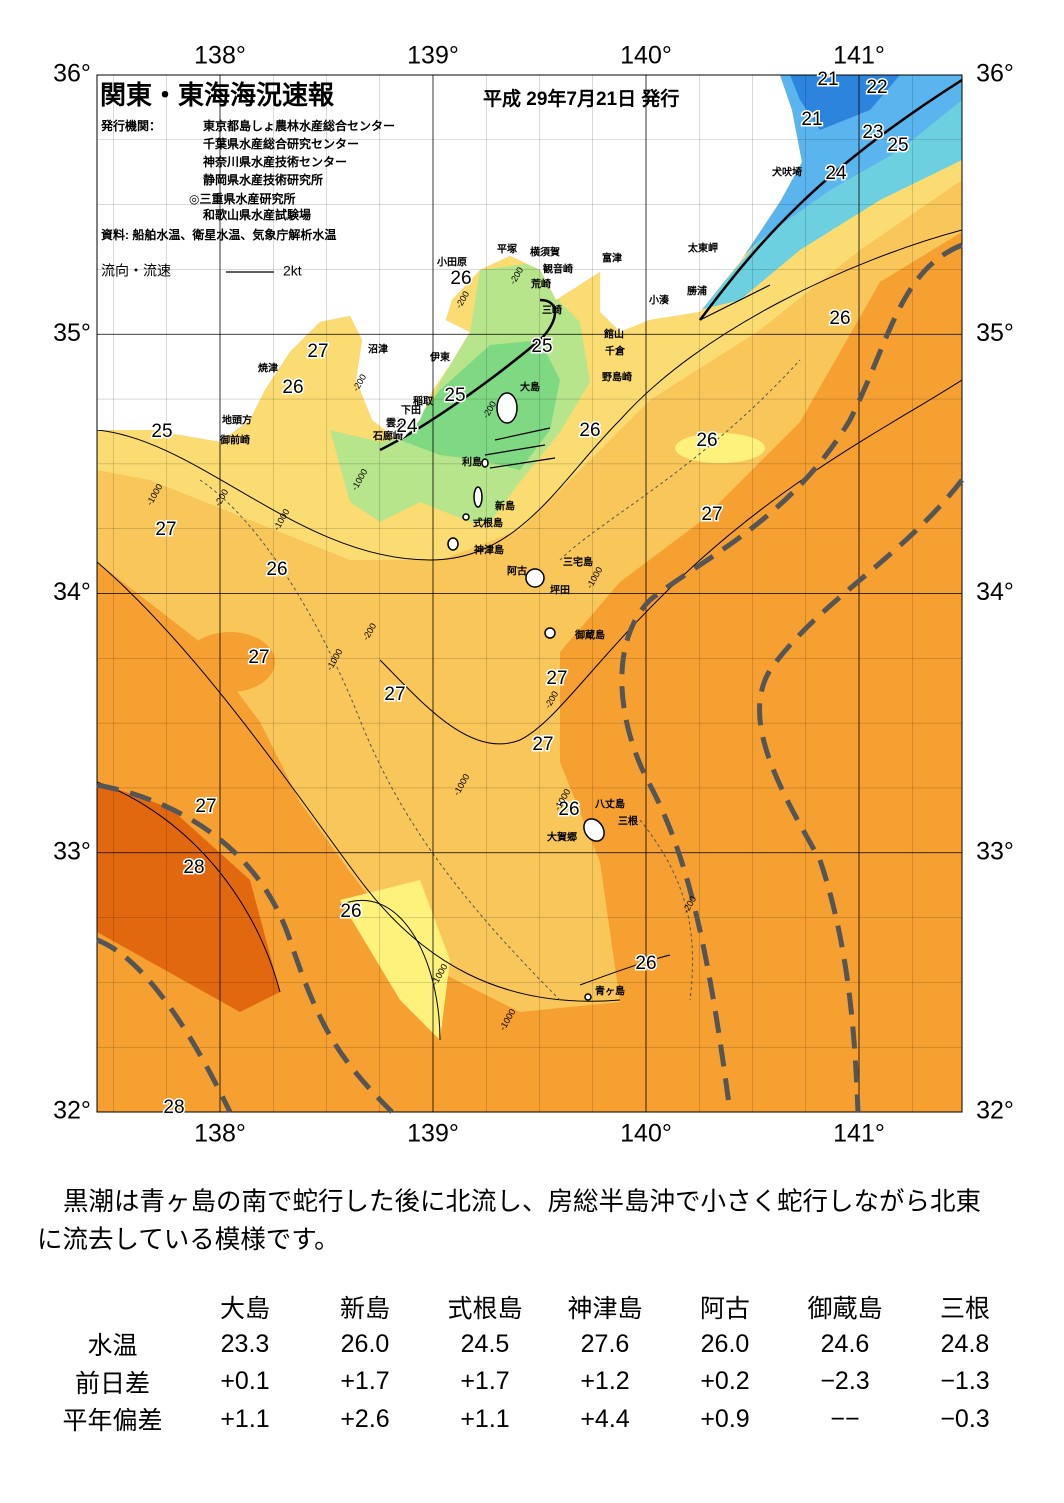 The height and width of the screenshot is (1503, 1064). What do you see at coordinates (485, 1343) in the screenshot?
I see `table-cell: 24.5` at bounding box center [485, 1343].